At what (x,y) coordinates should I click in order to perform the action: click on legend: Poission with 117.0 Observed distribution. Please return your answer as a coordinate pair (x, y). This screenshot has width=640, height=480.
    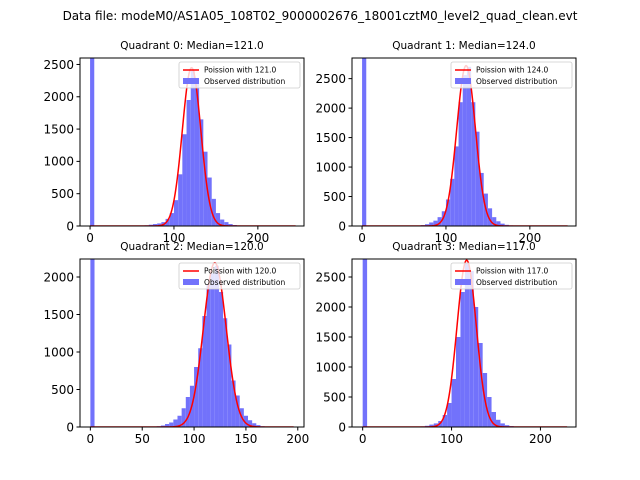
    Looking at the image, I should click on (511, 276).